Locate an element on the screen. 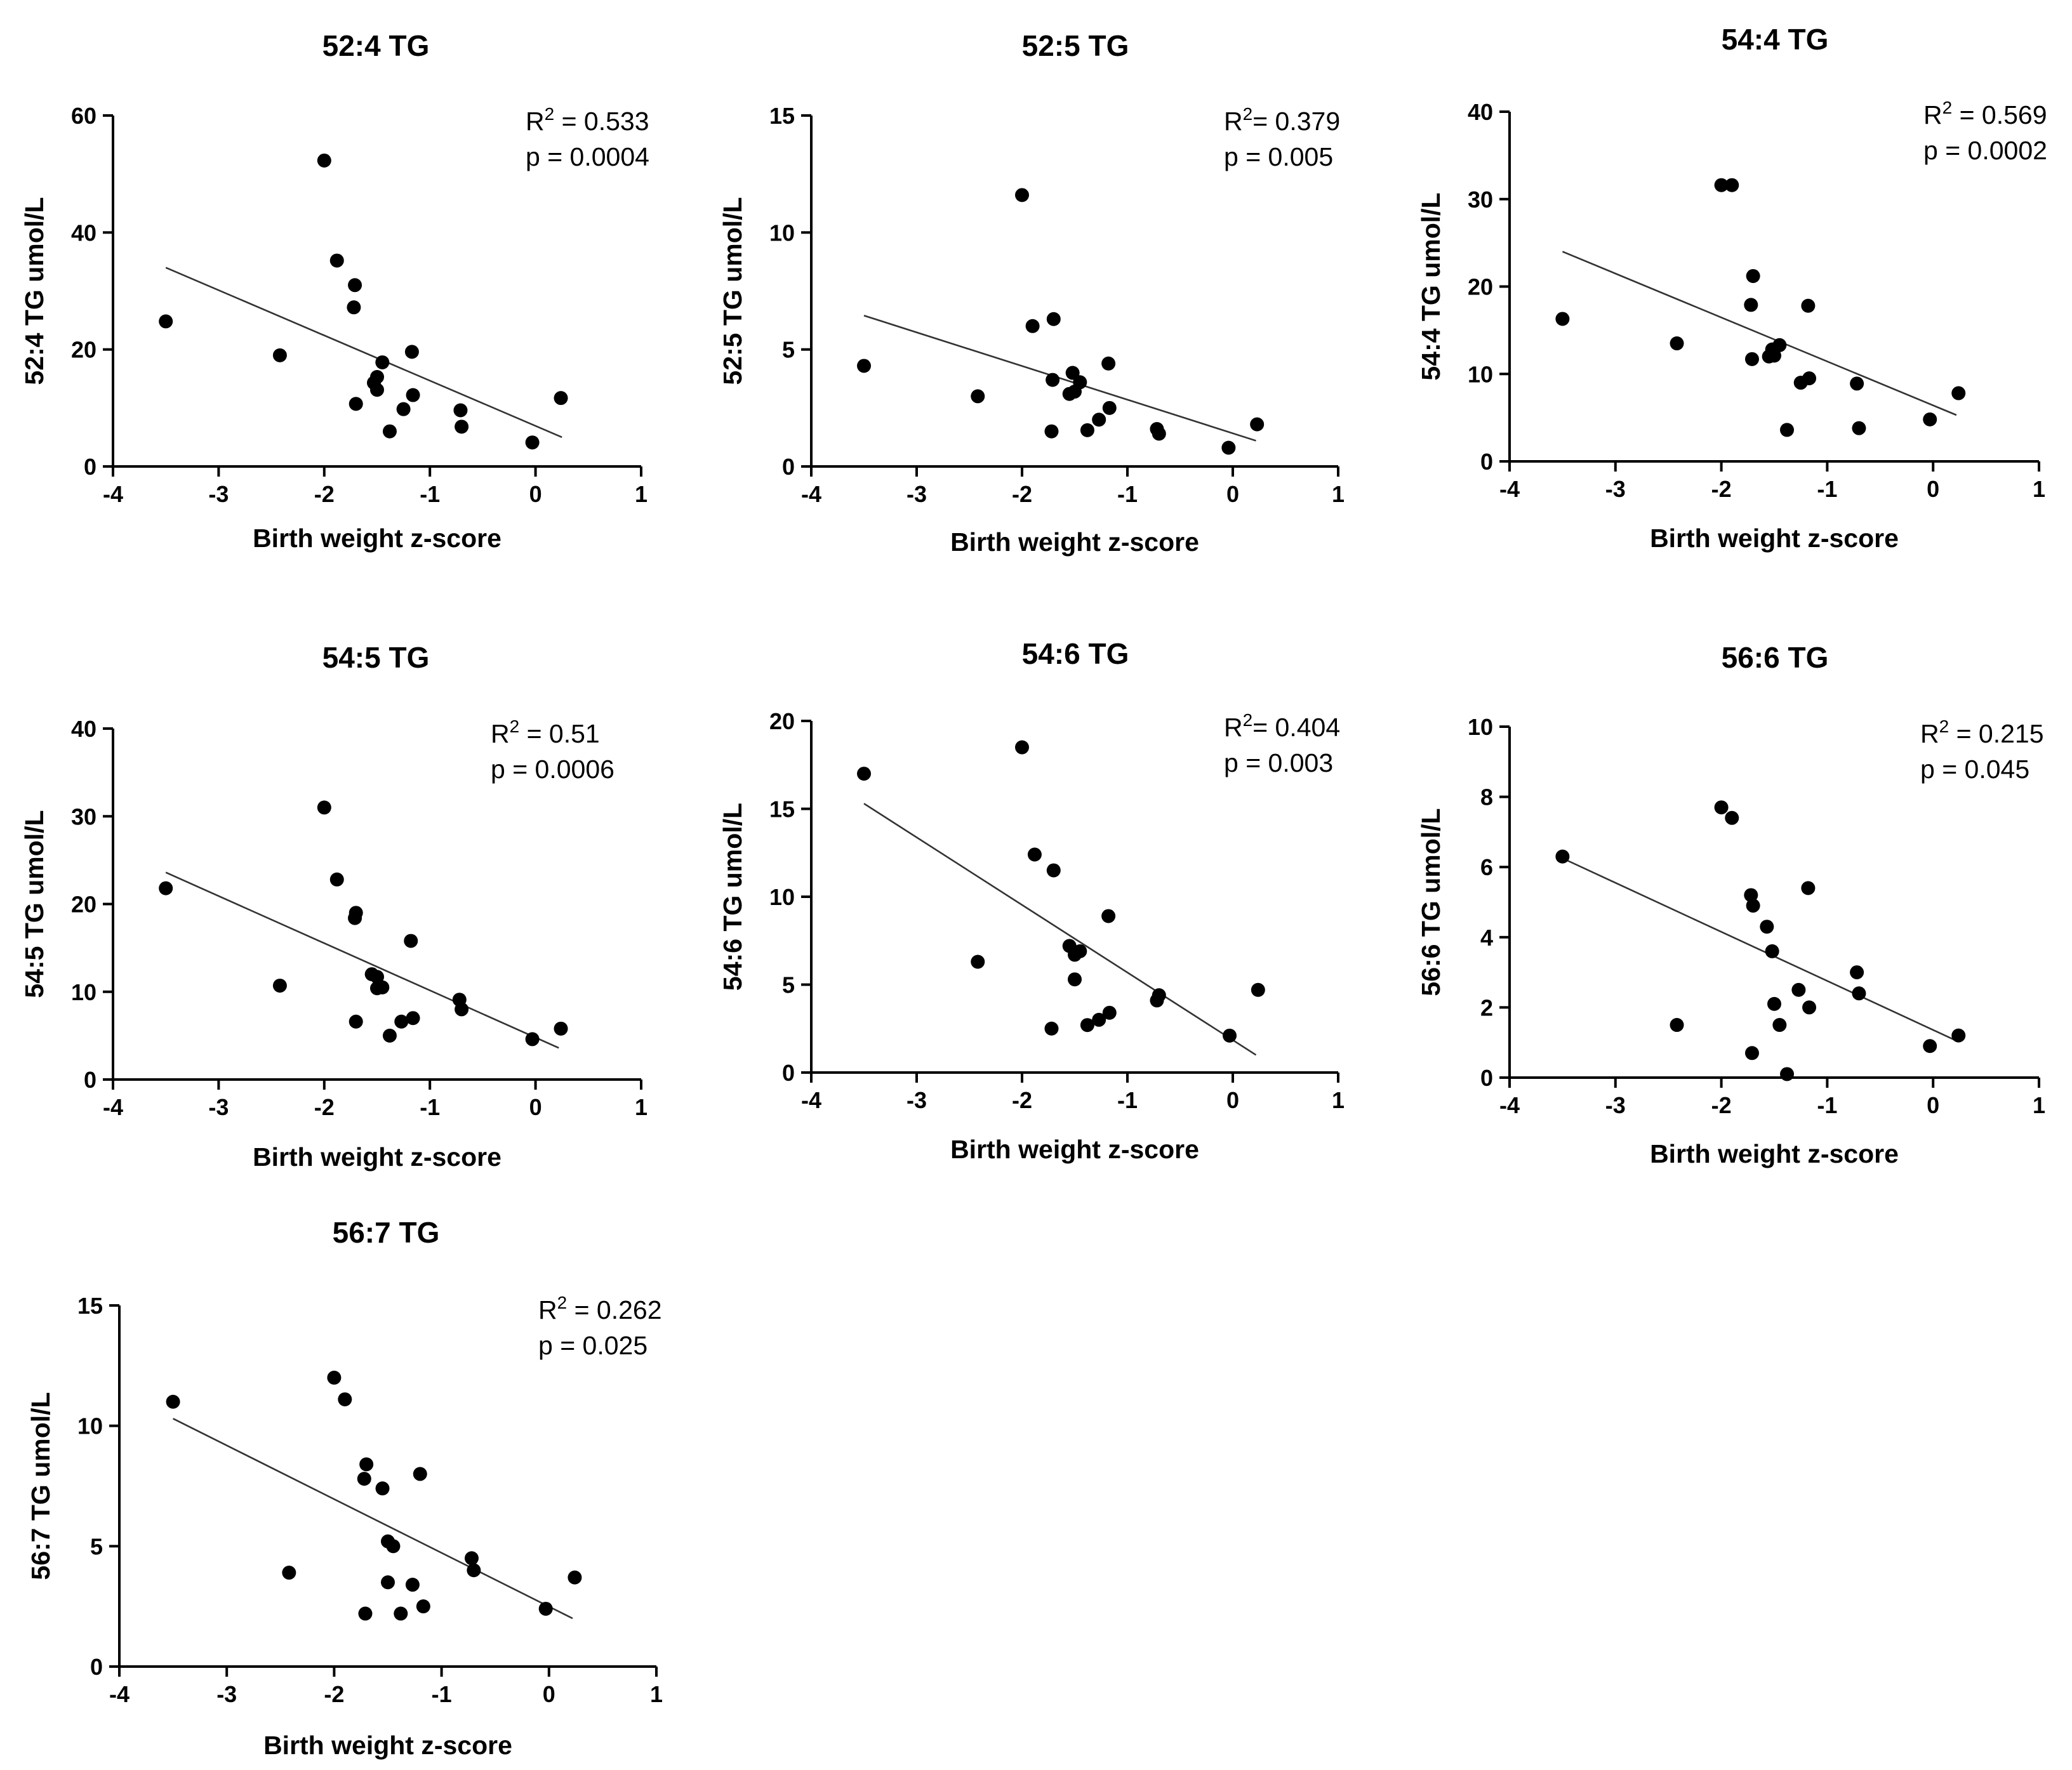 The height and width of the screenshot is (1770, 2072). r-squared-annotation: R2 = 0.51 is located at coordinates (545, 732).